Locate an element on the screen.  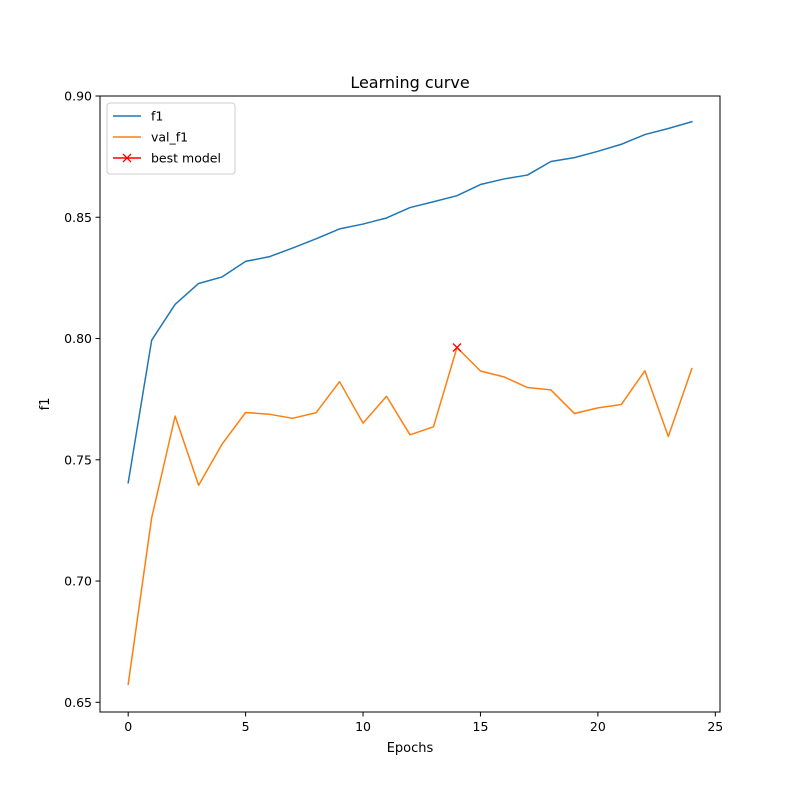
legend-label: f1 is located at coordinates (157, 116).